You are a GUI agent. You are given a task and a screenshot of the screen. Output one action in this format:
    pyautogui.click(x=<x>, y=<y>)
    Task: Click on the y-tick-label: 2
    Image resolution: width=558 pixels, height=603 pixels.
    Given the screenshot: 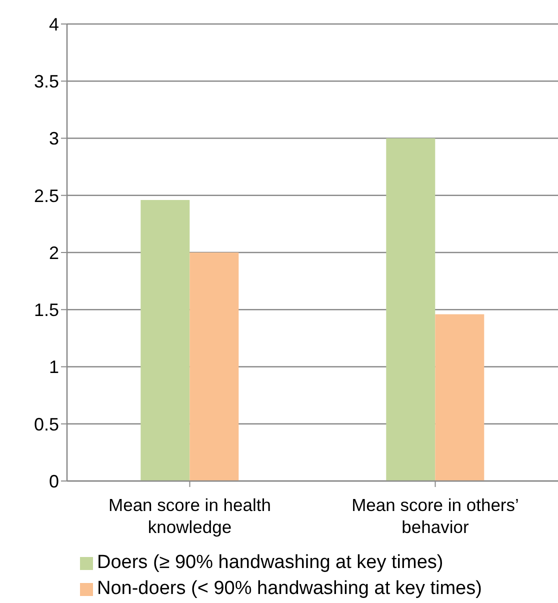 What is the action you would take?
    pyautogui.click(x=53, y=252)
    